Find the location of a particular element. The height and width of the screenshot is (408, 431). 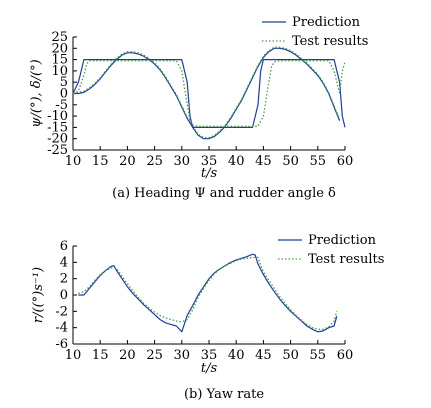

y-tick-label: 20 is located at coordinates (59, 48).